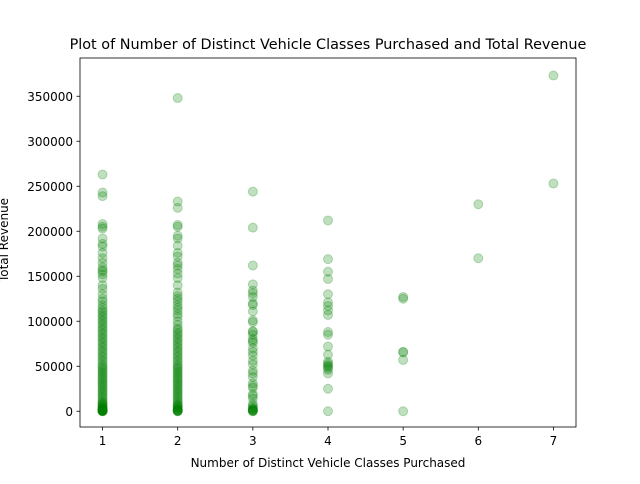 This screenshot has width=640, height=484. What do you see at coordinates (5, 240) in the screenshot?
I see `y-axis-label: Total Revenue` at bounding box center [5, 240].